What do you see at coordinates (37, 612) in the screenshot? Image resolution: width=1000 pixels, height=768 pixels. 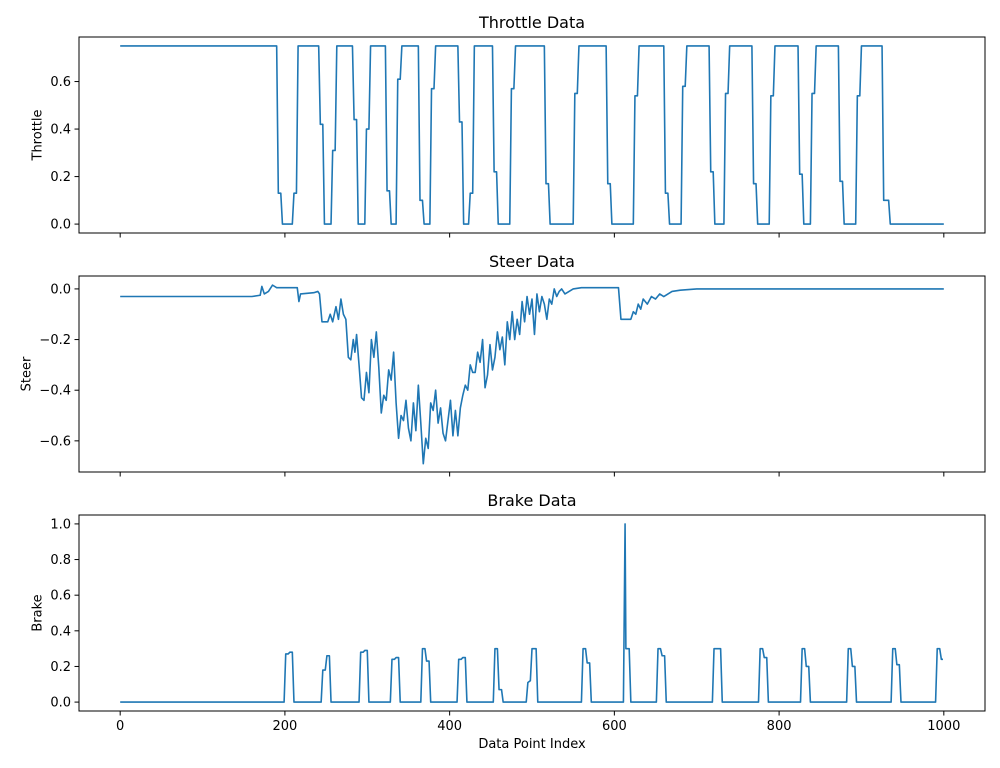 I see `y-axis-label: Brake` at bounding box center [37, 612].